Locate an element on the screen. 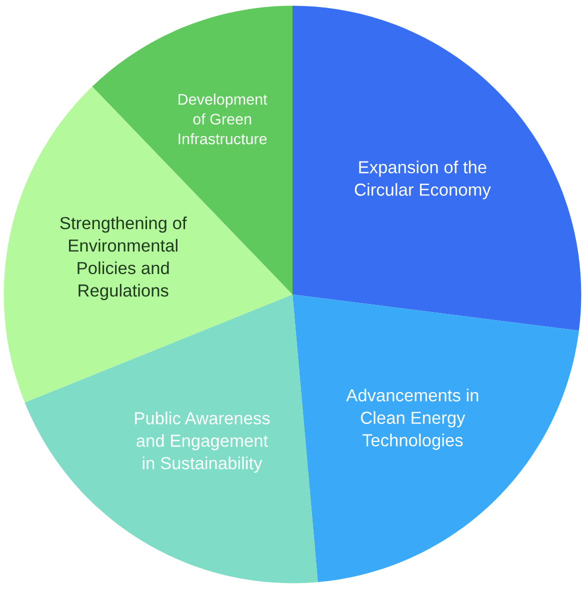 The width and height of the screenshot is (585, 589). slice-label: Strengthening of Environmental Policies and Regulations is located at coordinates (123, 258).